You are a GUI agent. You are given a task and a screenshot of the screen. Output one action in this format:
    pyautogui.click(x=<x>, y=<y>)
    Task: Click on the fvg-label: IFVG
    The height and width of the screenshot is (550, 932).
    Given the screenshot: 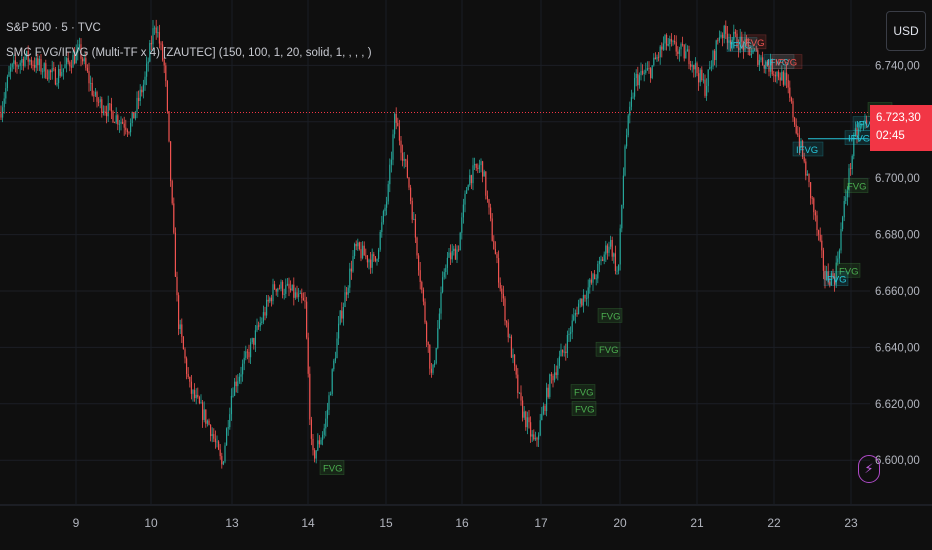 What is the action you would take?
    pyautogui.click(x=786, y=63)
    